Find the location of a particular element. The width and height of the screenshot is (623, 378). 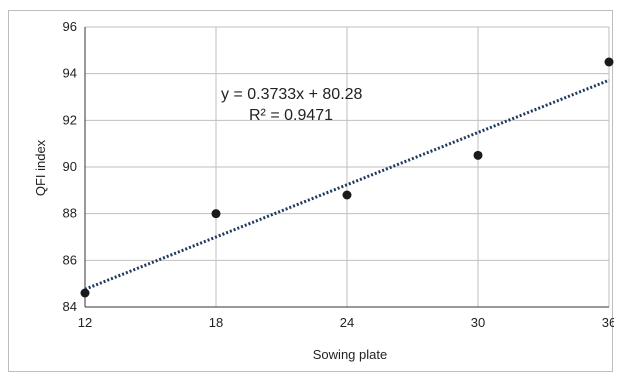

x-tick-label: 24 is located at coordinates (347, 322).